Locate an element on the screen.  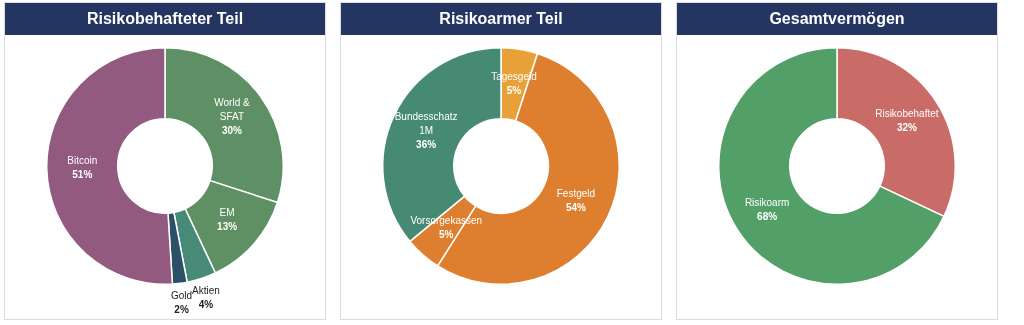
chart-title: Gesamtvermögen is located at coordinates (837, 19).